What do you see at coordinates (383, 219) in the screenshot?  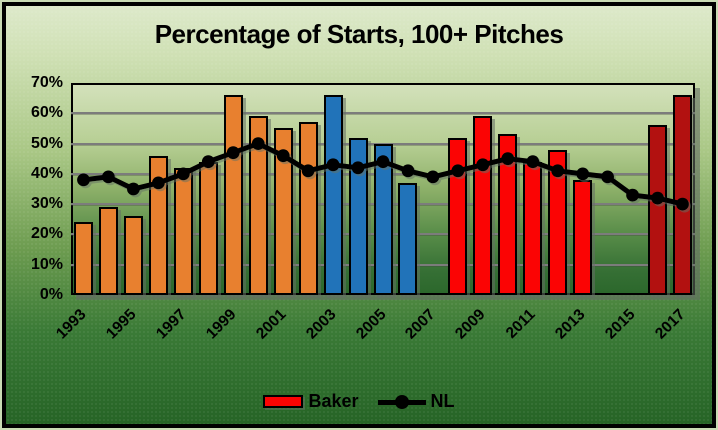 I see `bar-2005` at bounding box center [383, 219].